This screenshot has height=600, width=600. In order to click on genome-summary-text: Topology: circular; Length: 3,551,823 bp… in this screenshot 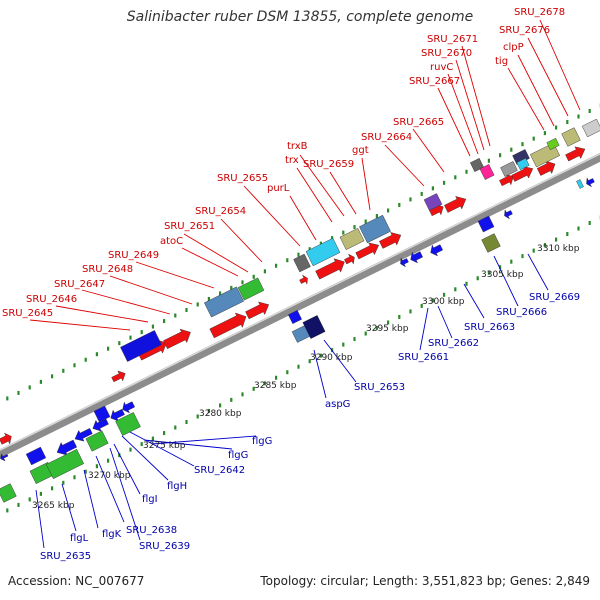, I will do `click(425, 581)`.